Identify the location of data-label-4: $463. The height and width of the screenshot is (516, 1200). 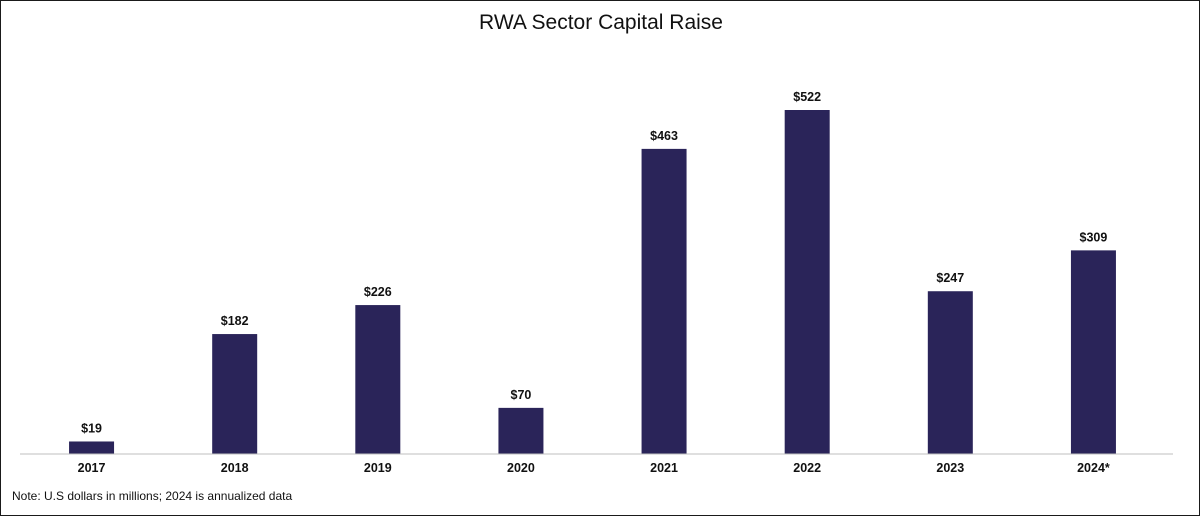
(664, 136).